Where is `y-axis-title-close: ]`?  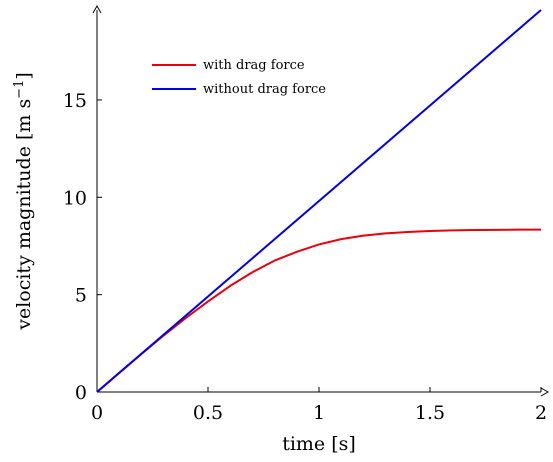
y-axis-title-close: ] is located at coordinates (24, 75).